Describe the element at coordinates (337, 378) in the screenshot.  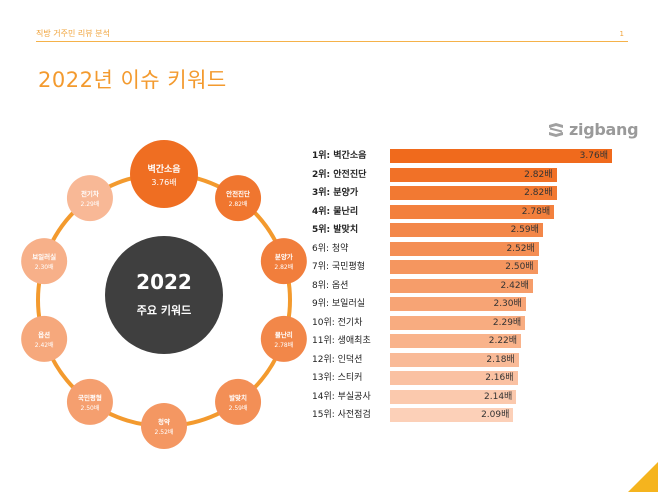
I see `bar-category-label: 13위: 스티커` at that location.